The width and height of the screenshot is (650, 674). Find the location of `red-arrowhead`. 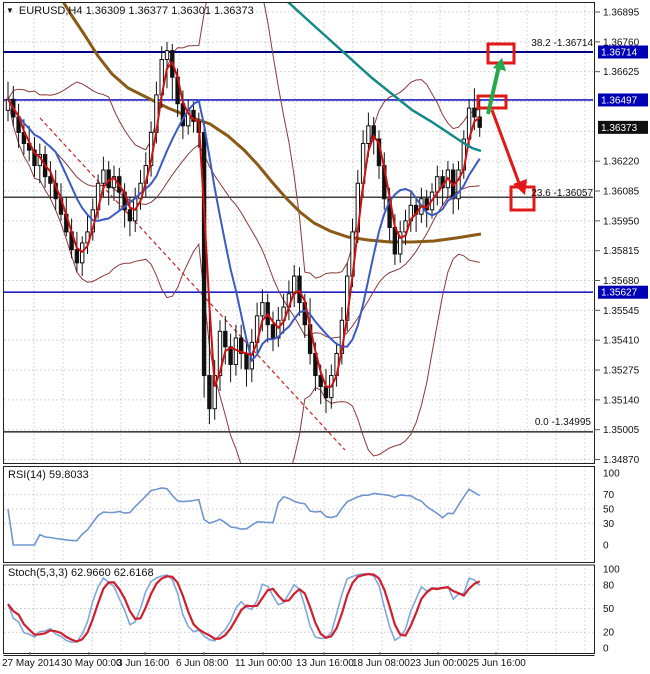

red-arrowhead is located at coordinates (520, 187).